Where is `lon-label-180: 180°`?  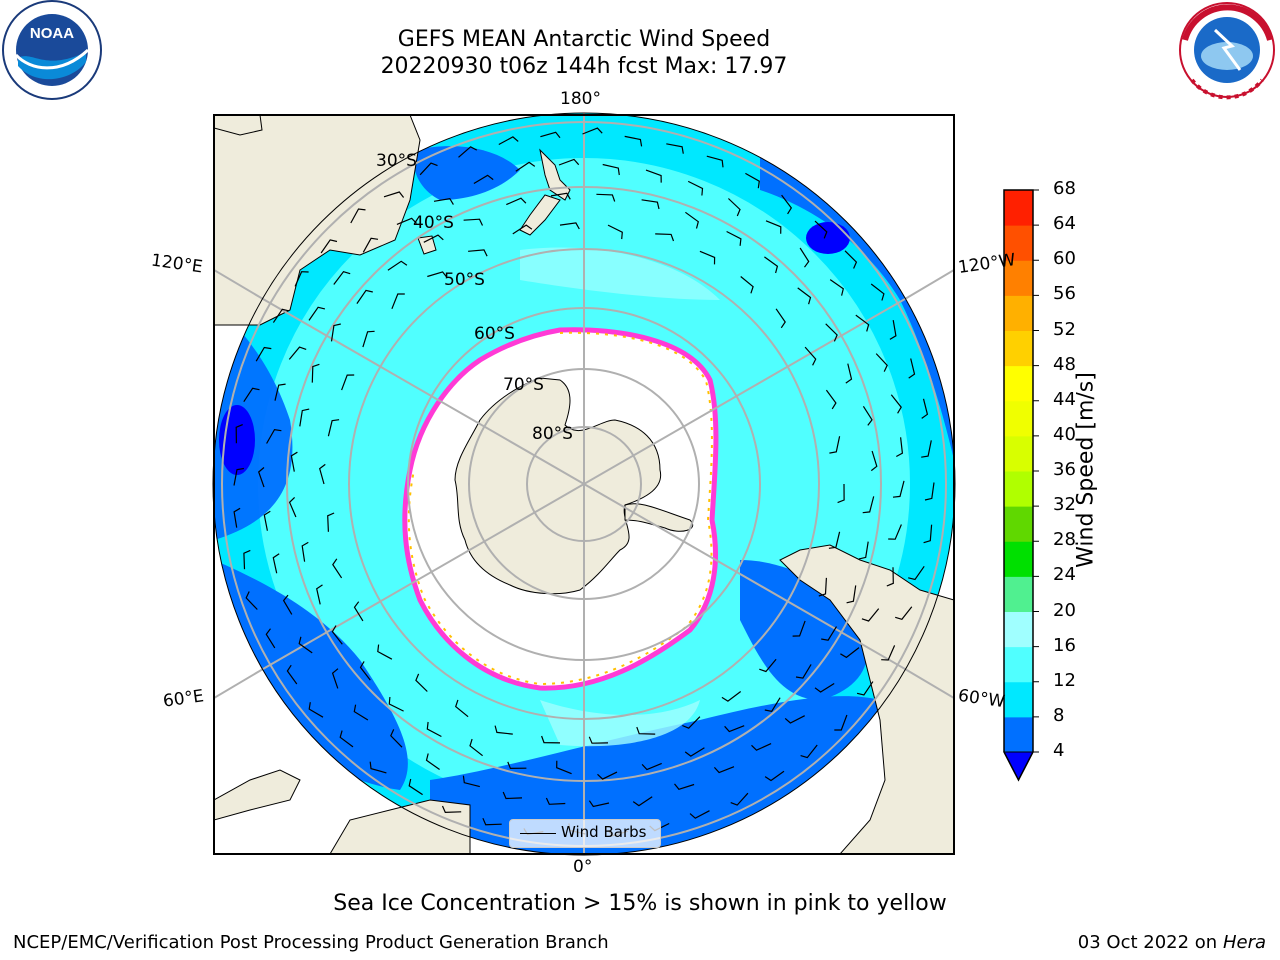
lon-label-180: 180° is located at coordinates (580, 99).